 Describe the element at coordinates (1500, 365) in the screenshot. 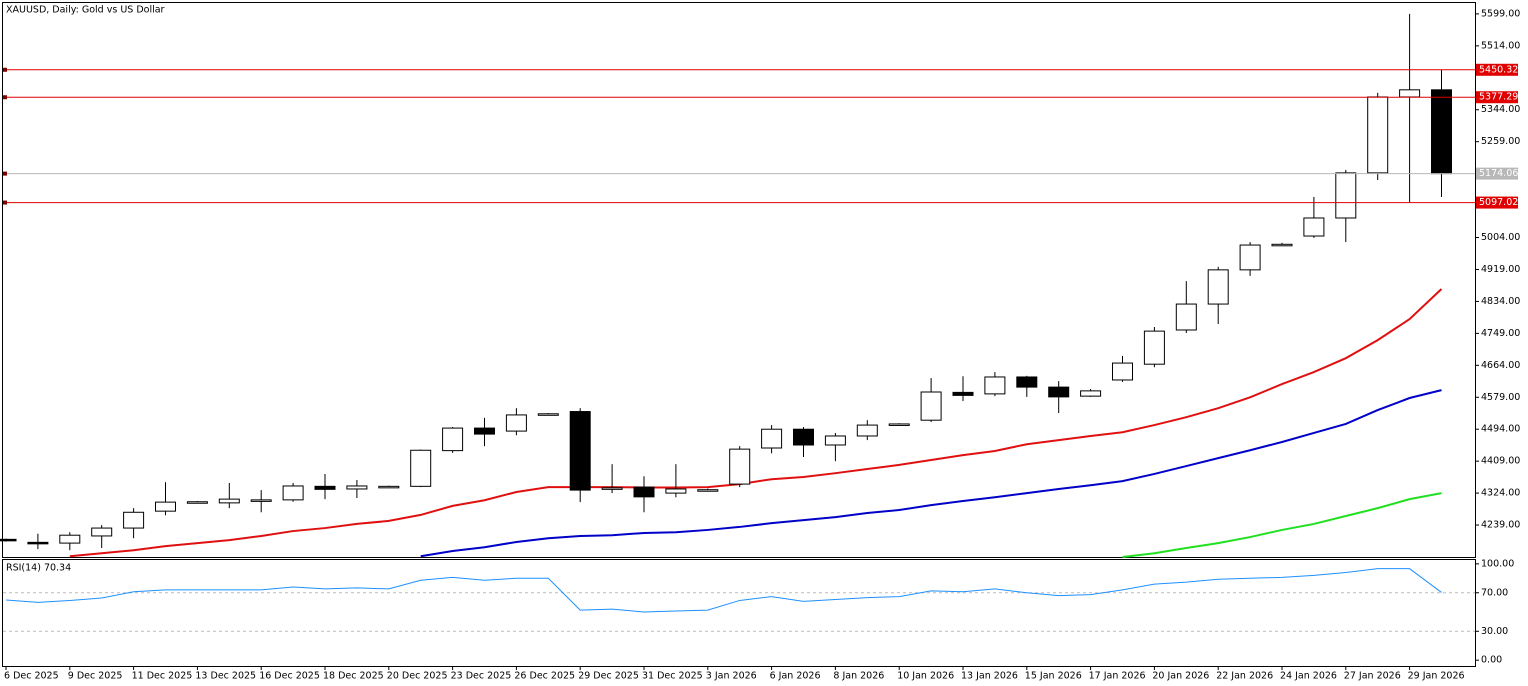

I see `y-tick-label: 4664.00` at that location.